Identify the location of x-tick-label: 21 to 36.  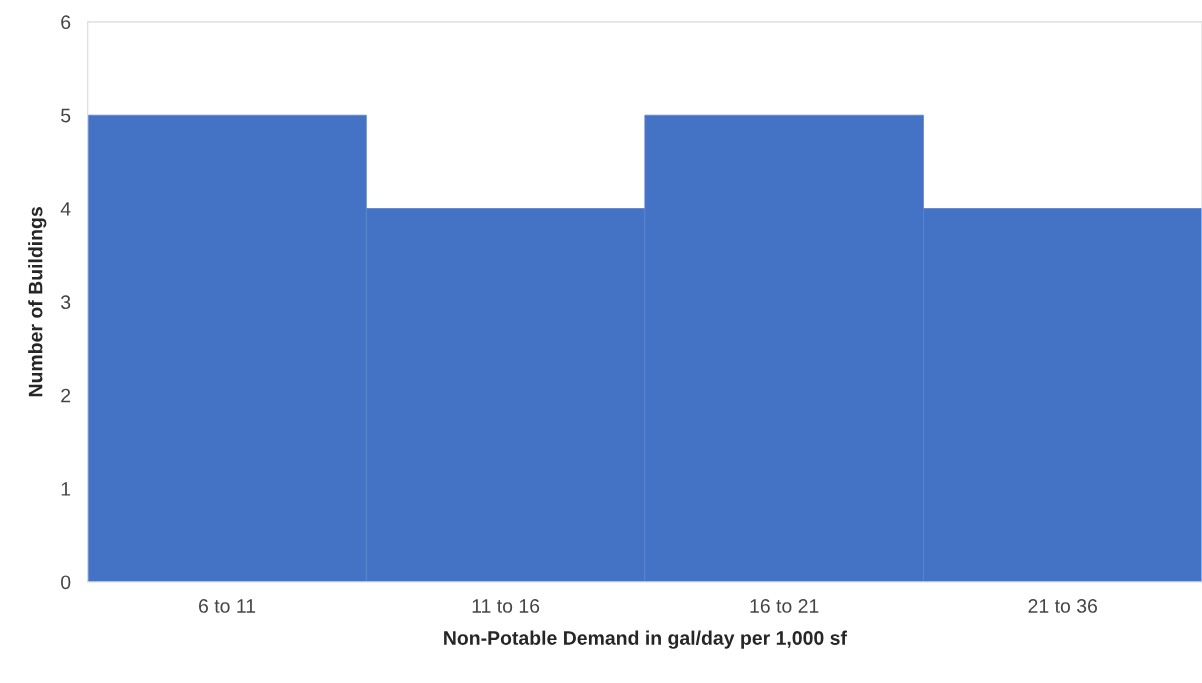
(1063, 606).